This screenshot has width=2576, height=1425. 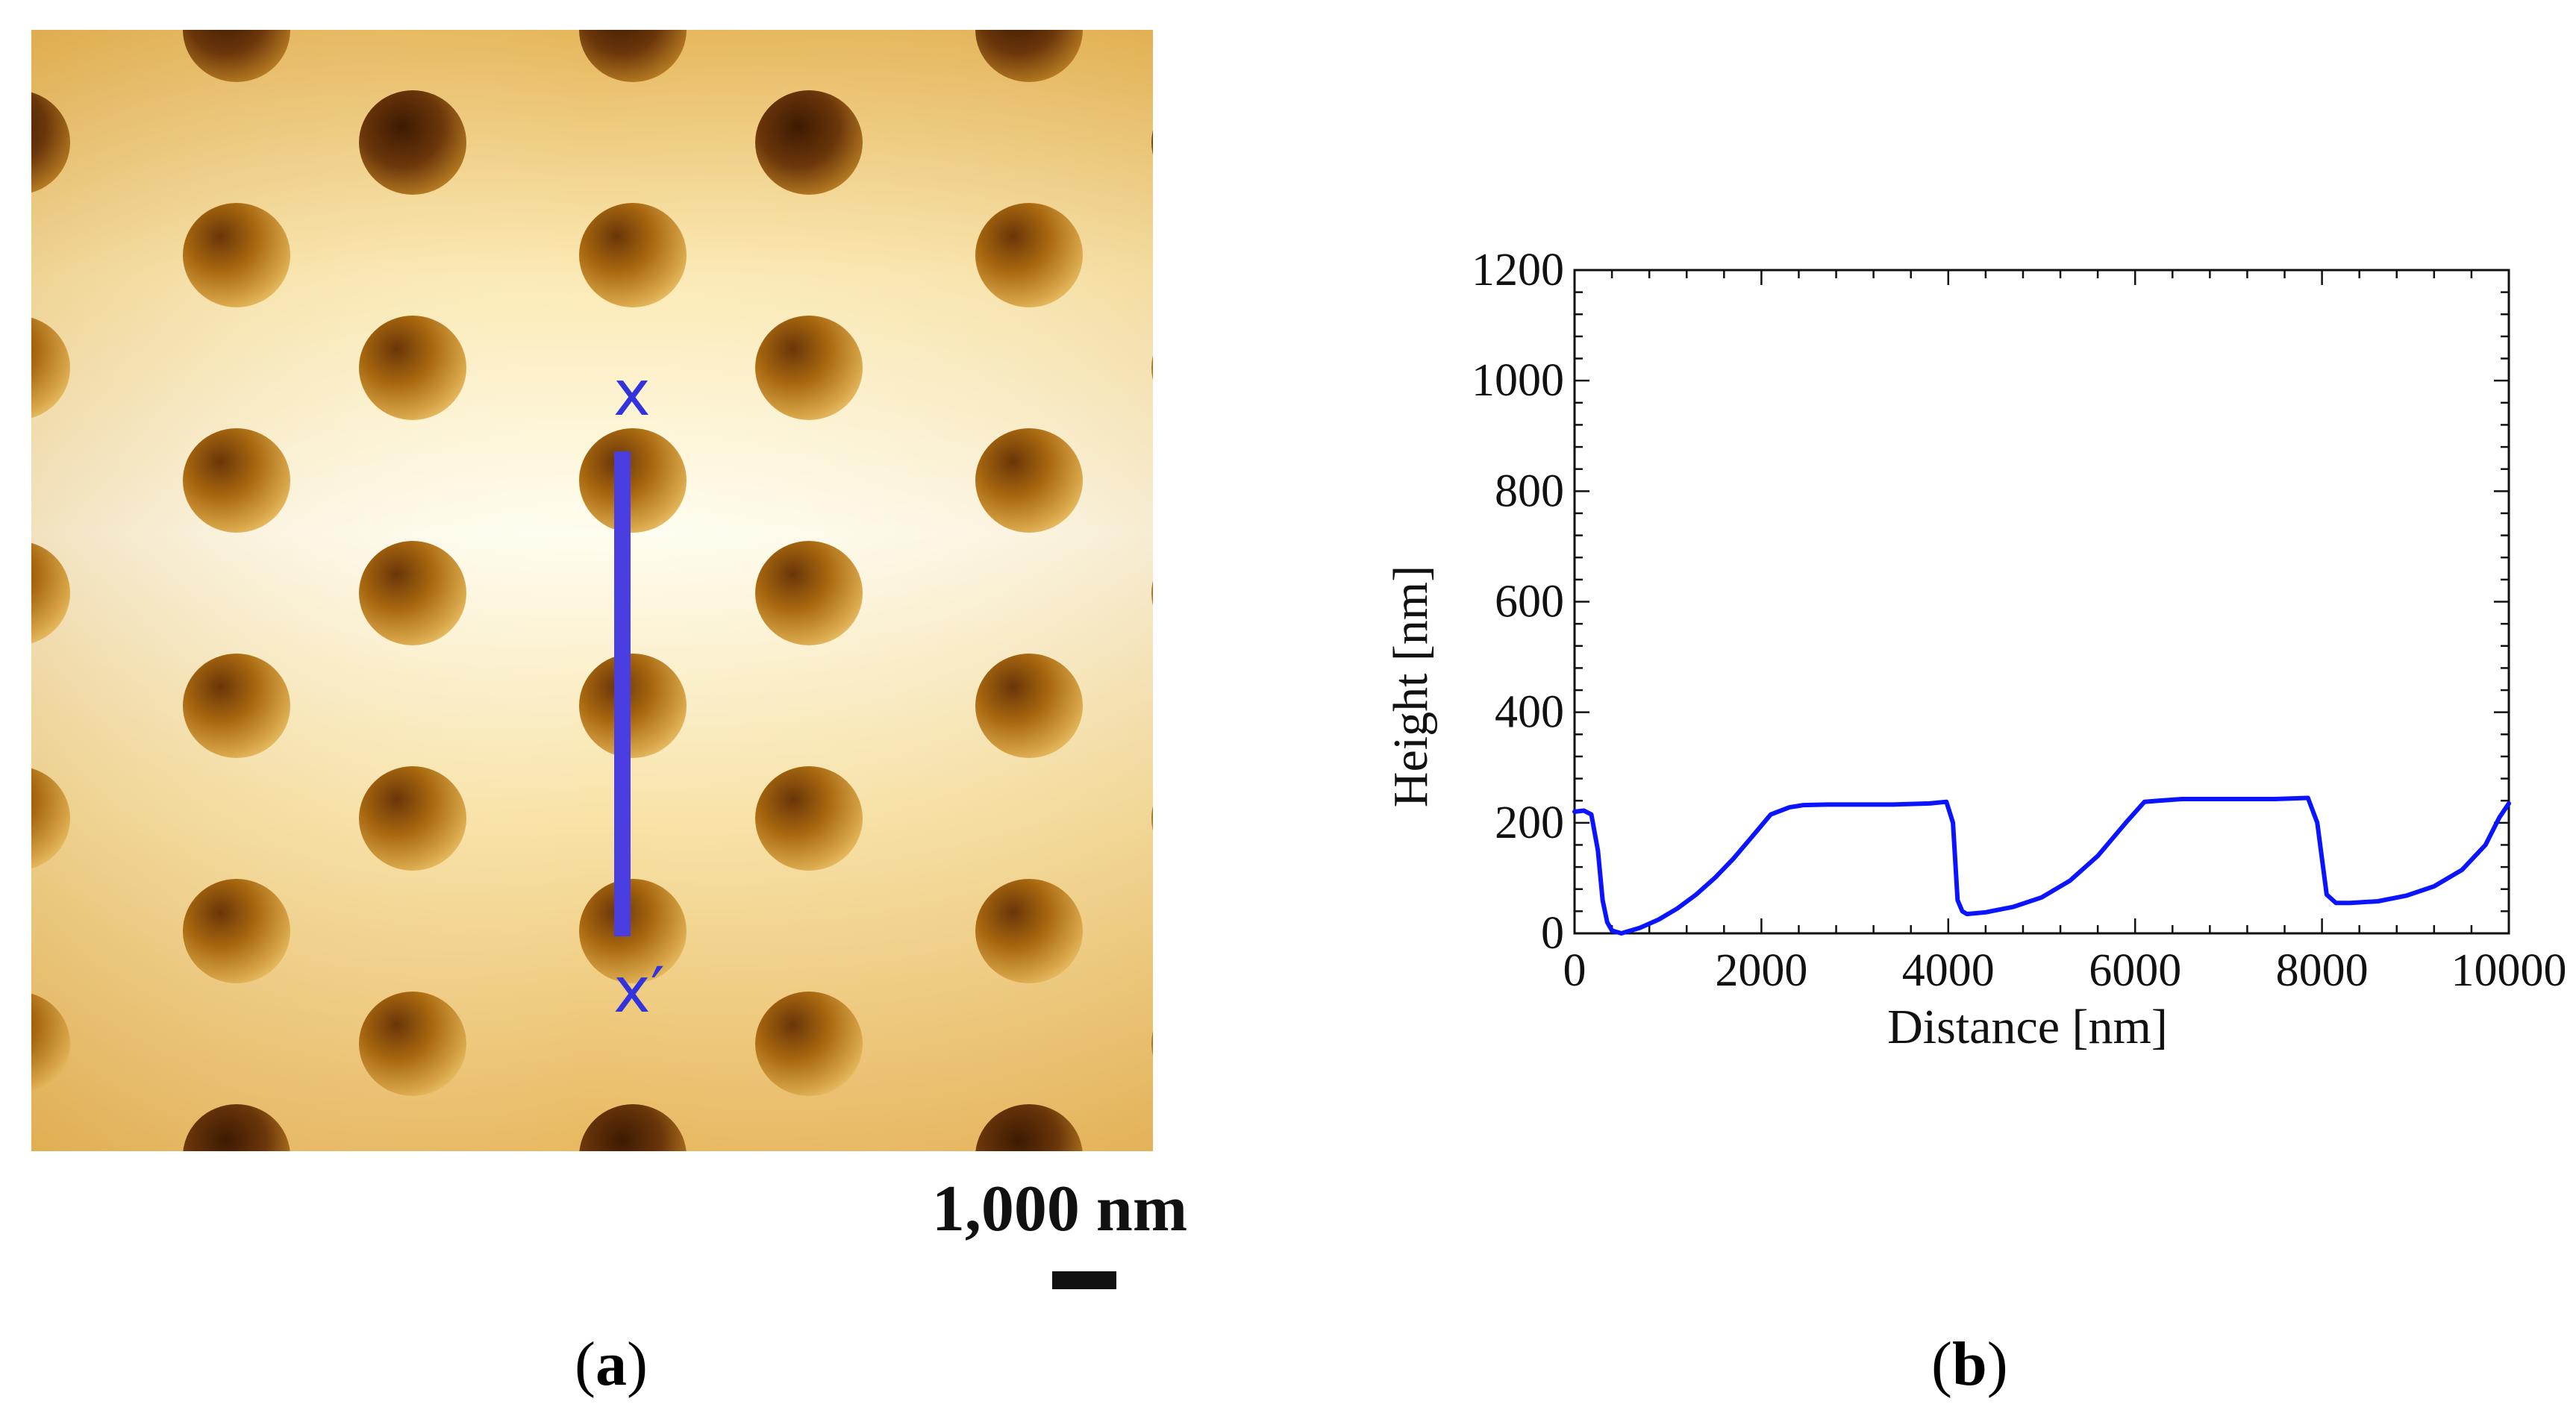 What do you see at coordinates (1059, 1209) in the screenshot?
I see `scale-bar-label: 1,000 nm` at bounding box center [1059, 1209].